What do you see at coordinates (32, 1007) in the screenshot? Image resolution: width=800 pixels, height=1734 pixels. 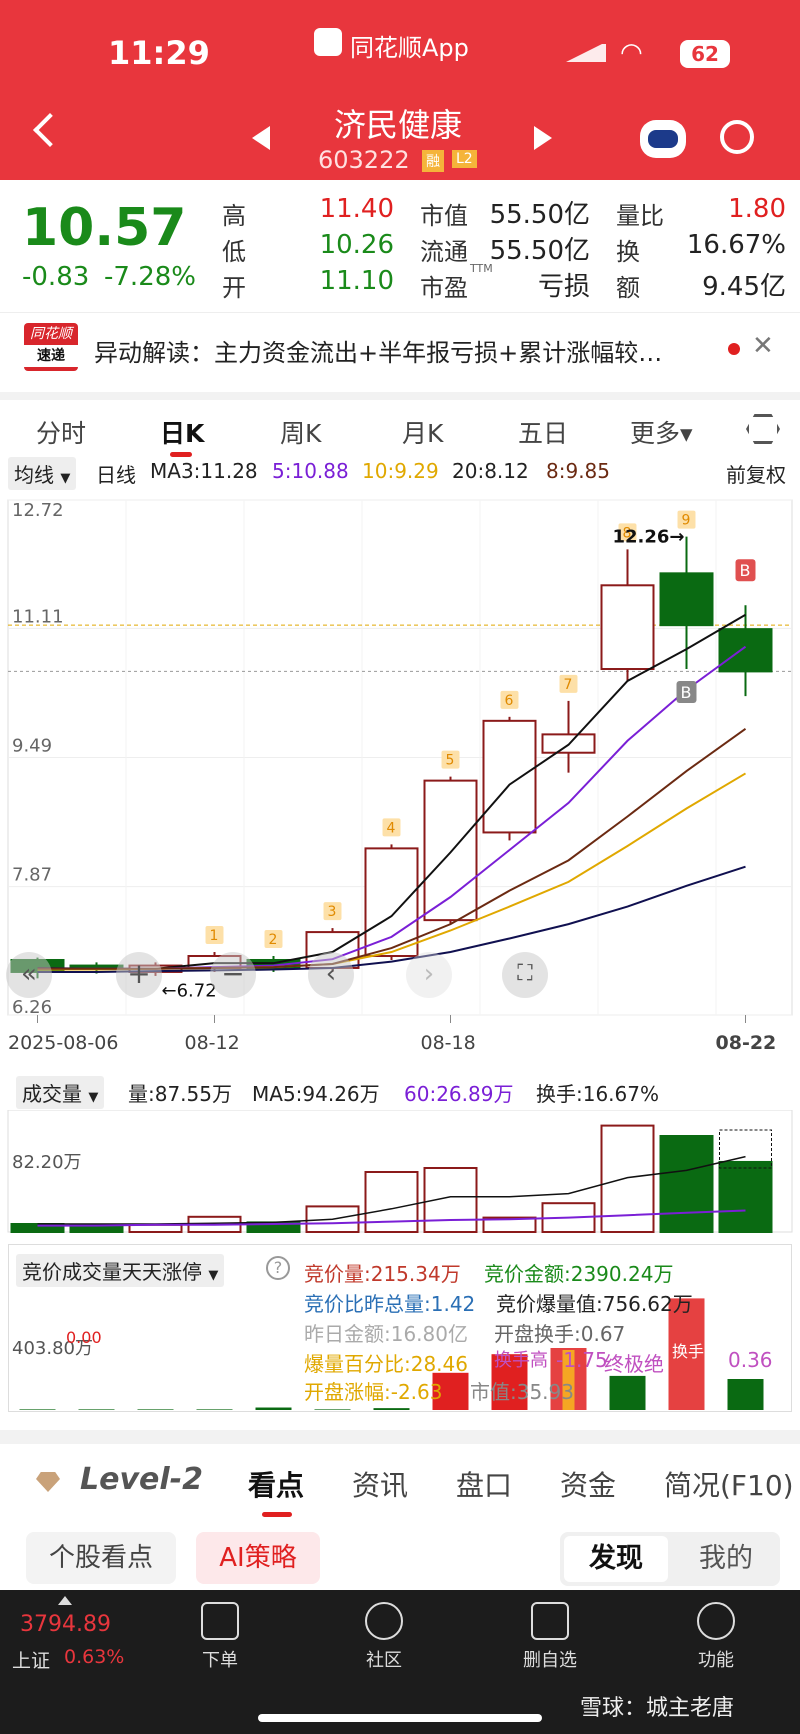 I see `y-tick-label: 6.26` at bounding box center [32, 1007].